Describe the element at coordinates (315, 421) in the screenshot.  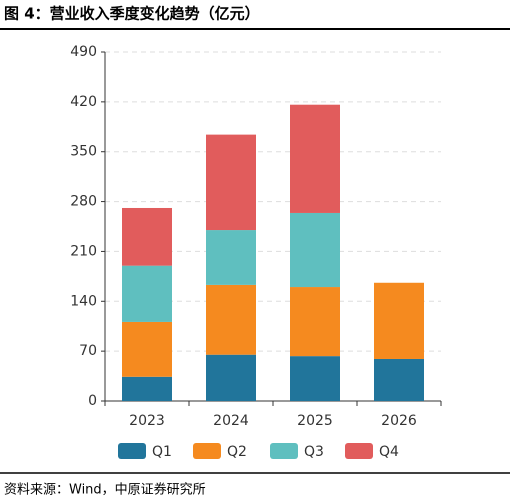
I see `x-tick-label: 2025` at that location.